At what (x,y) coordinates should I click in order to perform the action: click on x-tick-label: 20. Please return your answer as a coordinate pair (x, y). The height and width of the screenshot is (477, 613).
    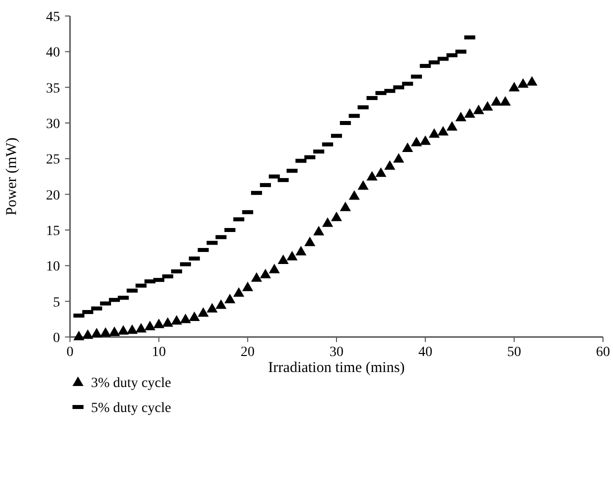
    Looking at the image, I should click on (247, 352).